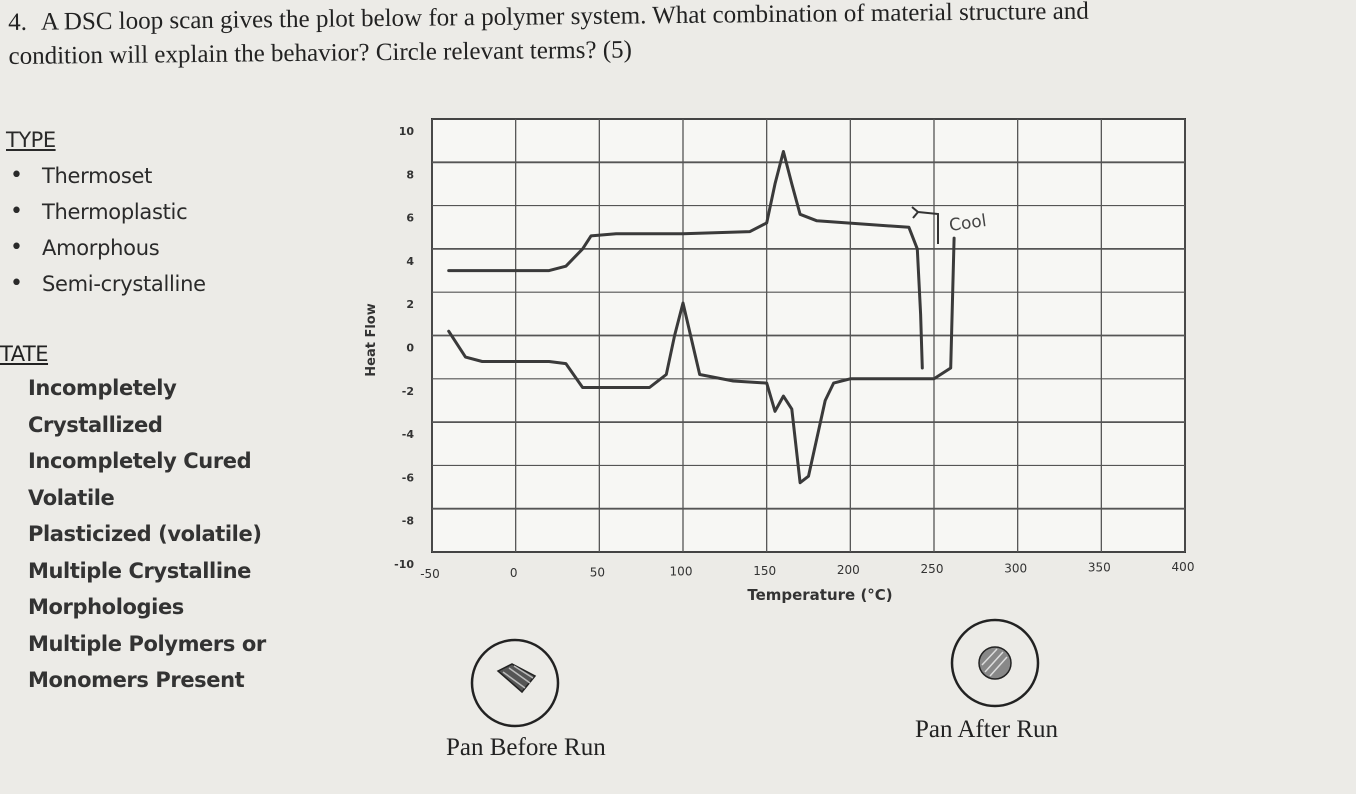 Image resolution: width=1356 pixels, height=794 pixels. What do you see at coordinates (514, 573) in the screenshot?
I see `x-tick-label: 0` at bounding box center [514, 573].